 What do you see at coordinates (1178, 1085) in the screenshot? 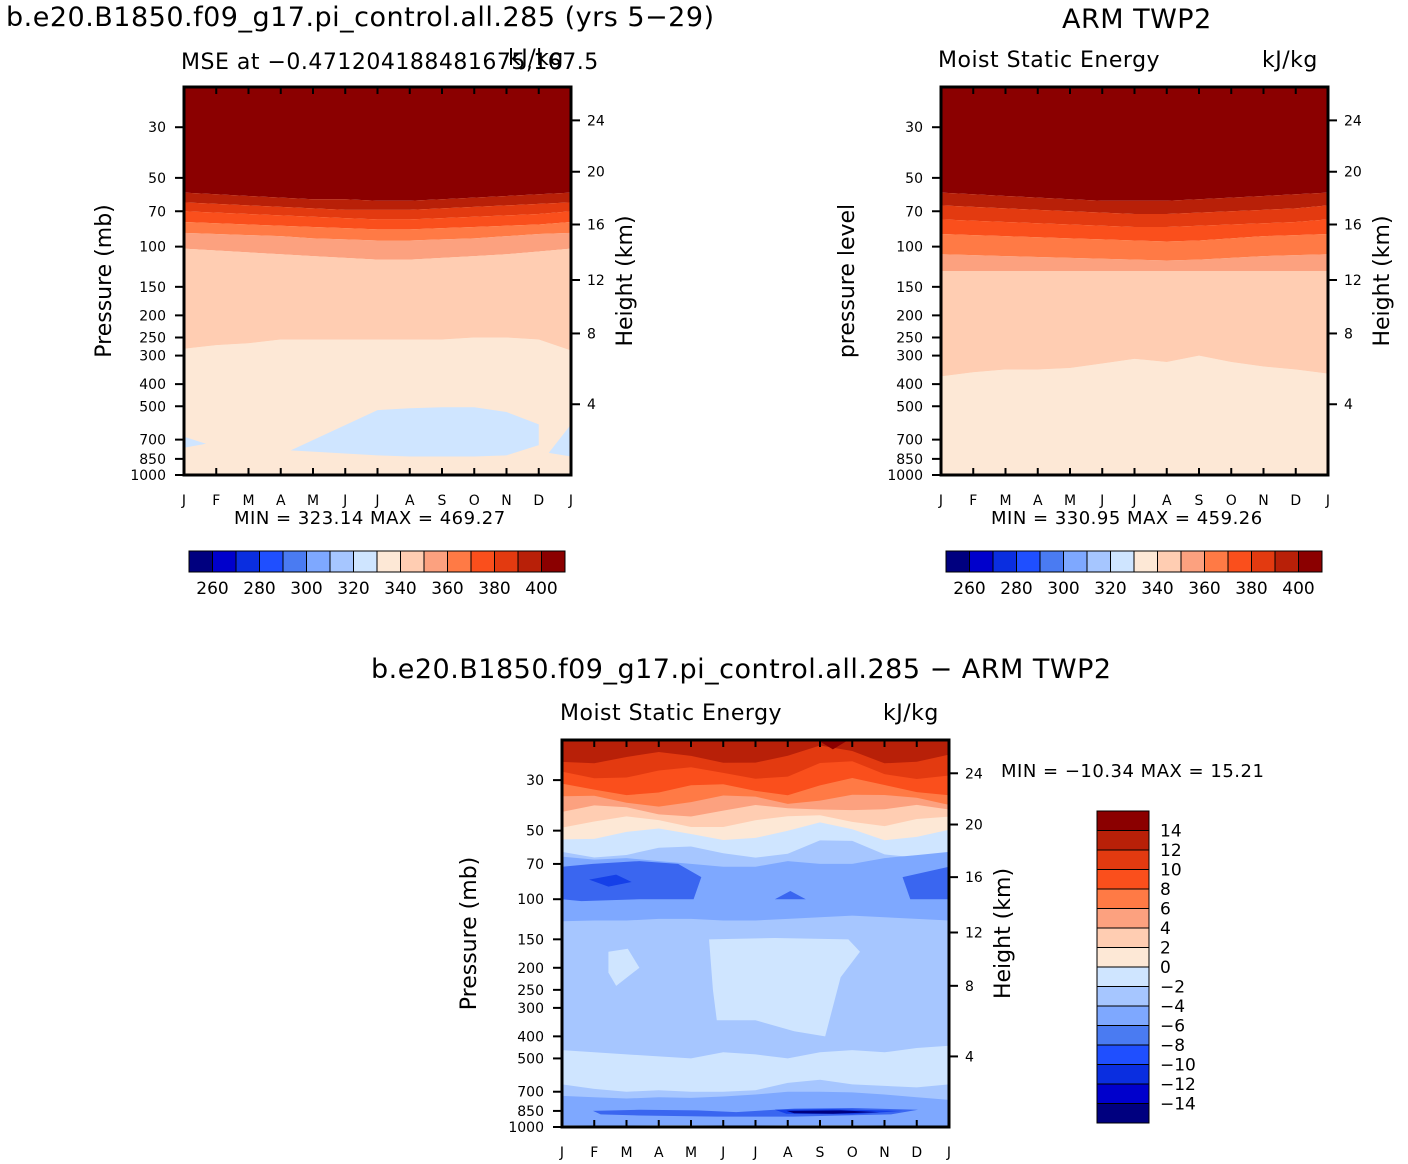
I see `diff-colorbar-label-13: −12` at bounding box center [1178, 1085].